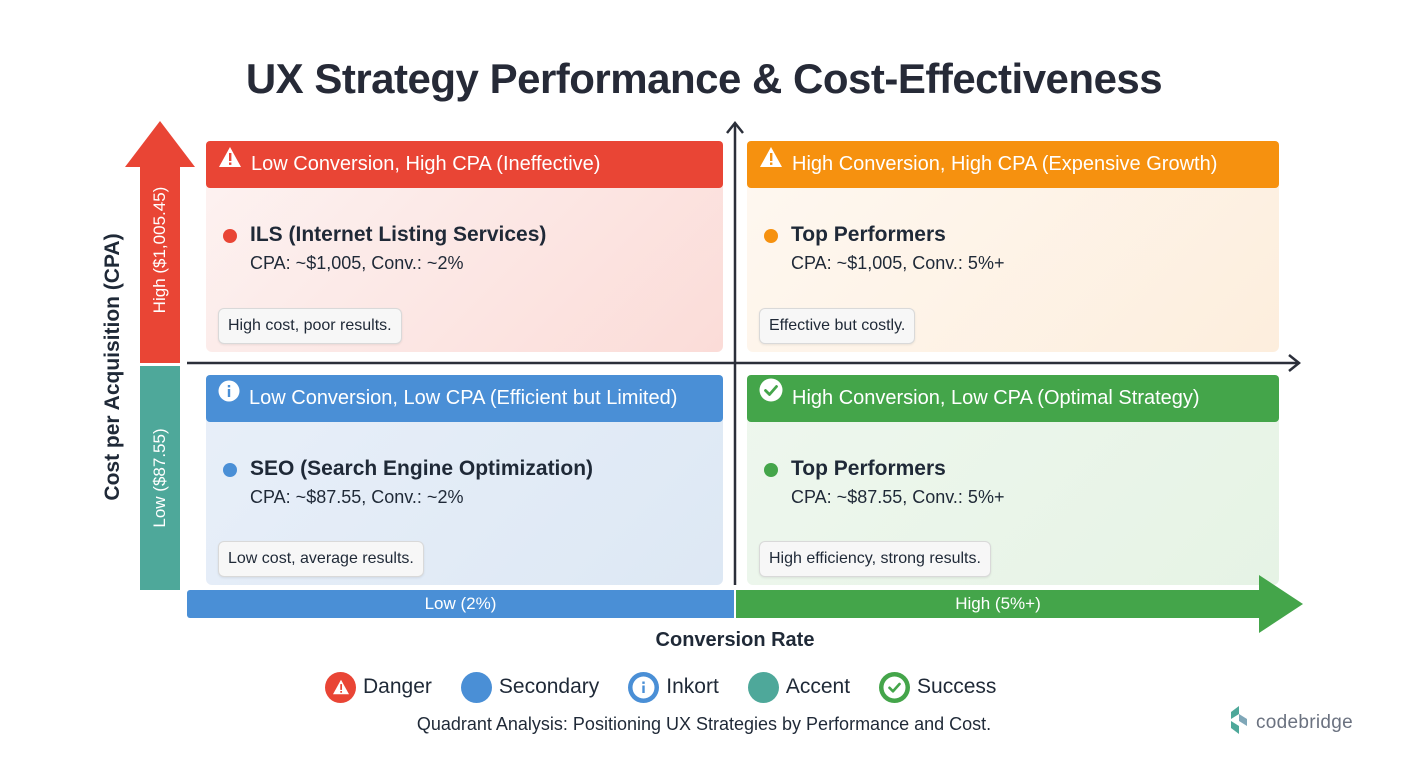 The height and width of the screenshot is (768, 1408). What do you see at coordinates (875, 559) in the screenshot?
I see `quadrant-note: High efficiency, strong results.` at bounding box center [875, 559].